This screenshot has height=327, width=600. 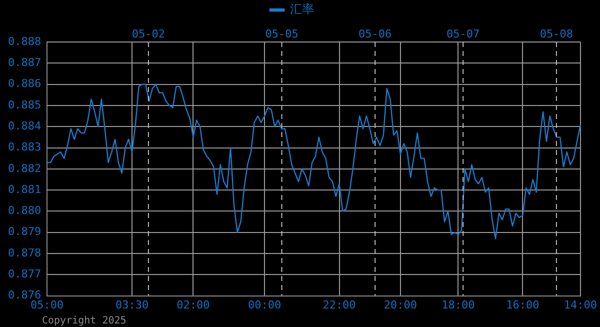 I want to click on y-tick-label: 0.885, so click(x=25, y=105).